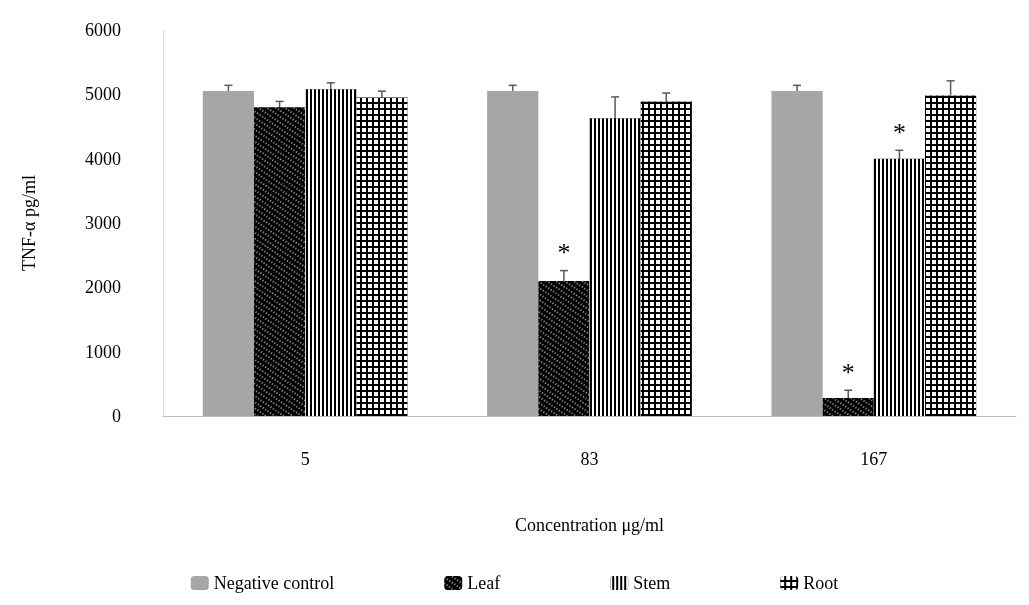 This screenshot has height=605, width=1029. I want to click on y-tick-label: 2000, so click(103, 287).